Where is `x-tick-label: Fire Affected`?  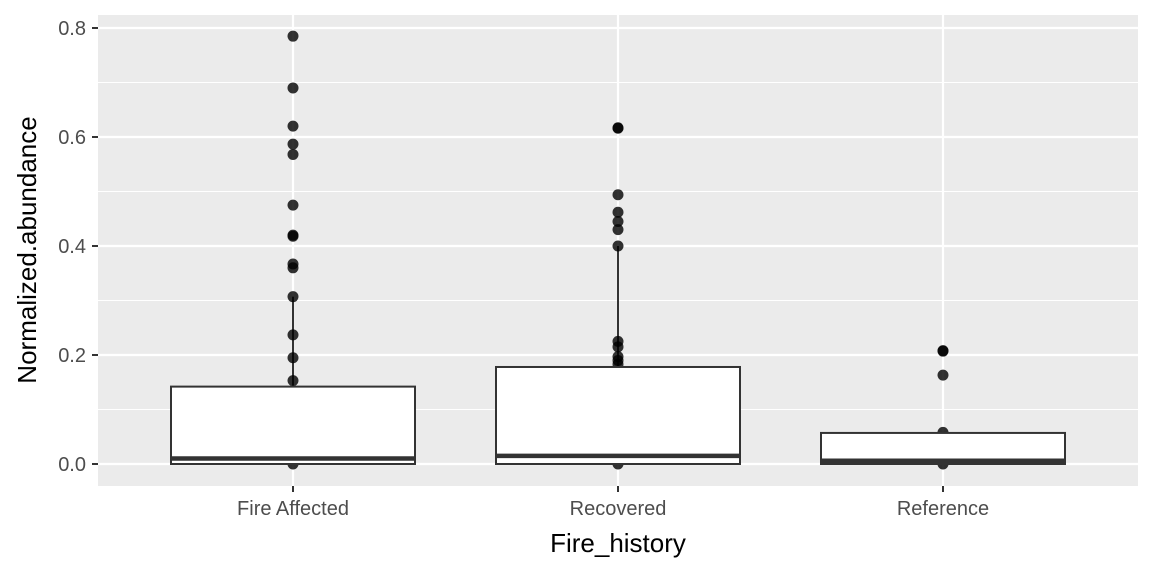
x-tick-label: Fire Affected is located at coordinates (293, 509).